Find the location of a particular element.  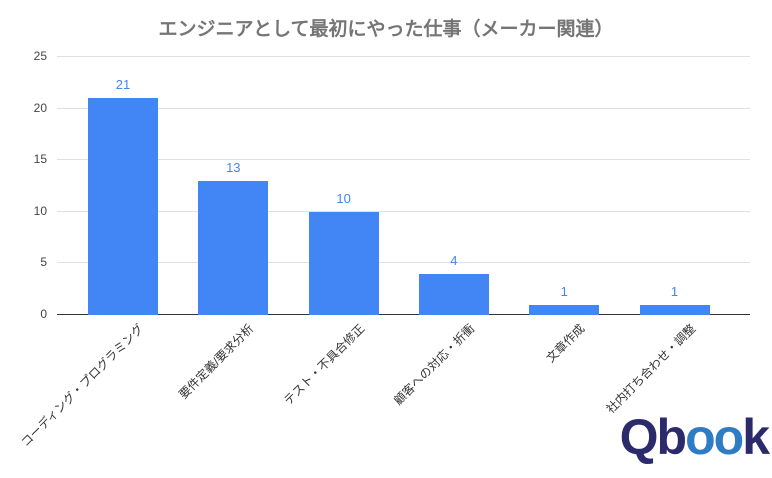

bar-value-label: 4 is located at coordinates (454, 260).